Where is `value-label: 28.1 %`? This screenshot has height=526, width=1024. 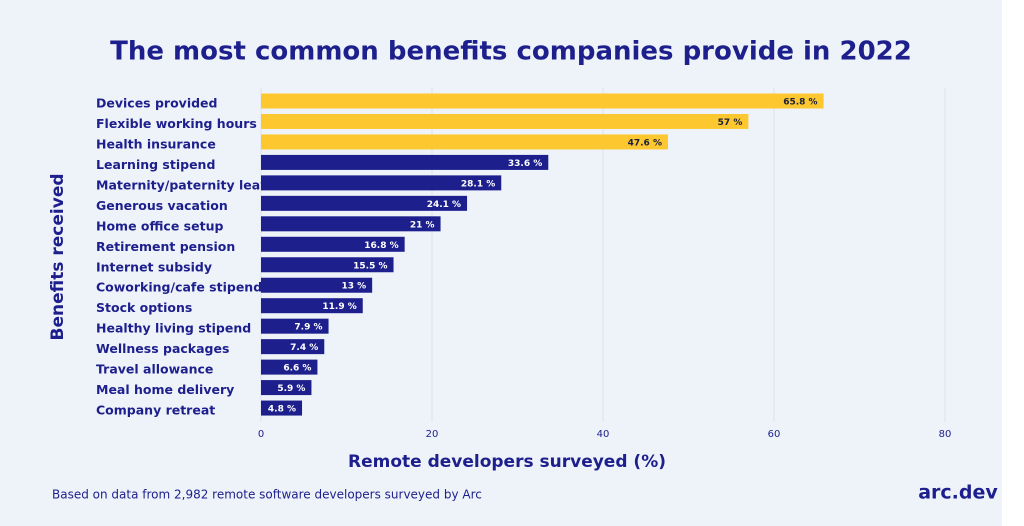
value-label: 28.1 % is located at coordinates (478, 184).